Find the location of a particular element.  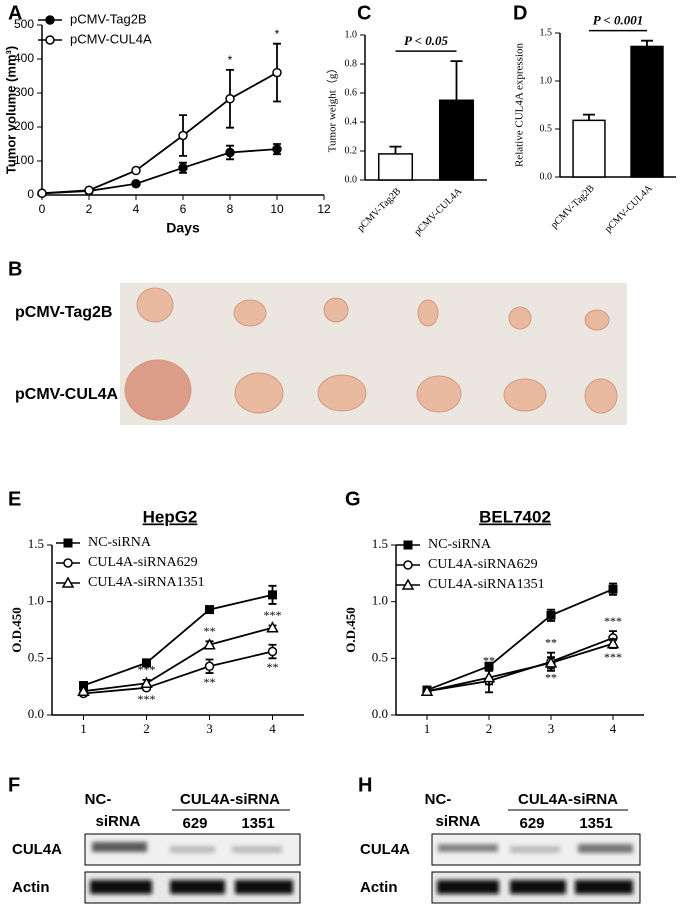

y-tick-label: 0.6 is located at coordinates (351, 92).